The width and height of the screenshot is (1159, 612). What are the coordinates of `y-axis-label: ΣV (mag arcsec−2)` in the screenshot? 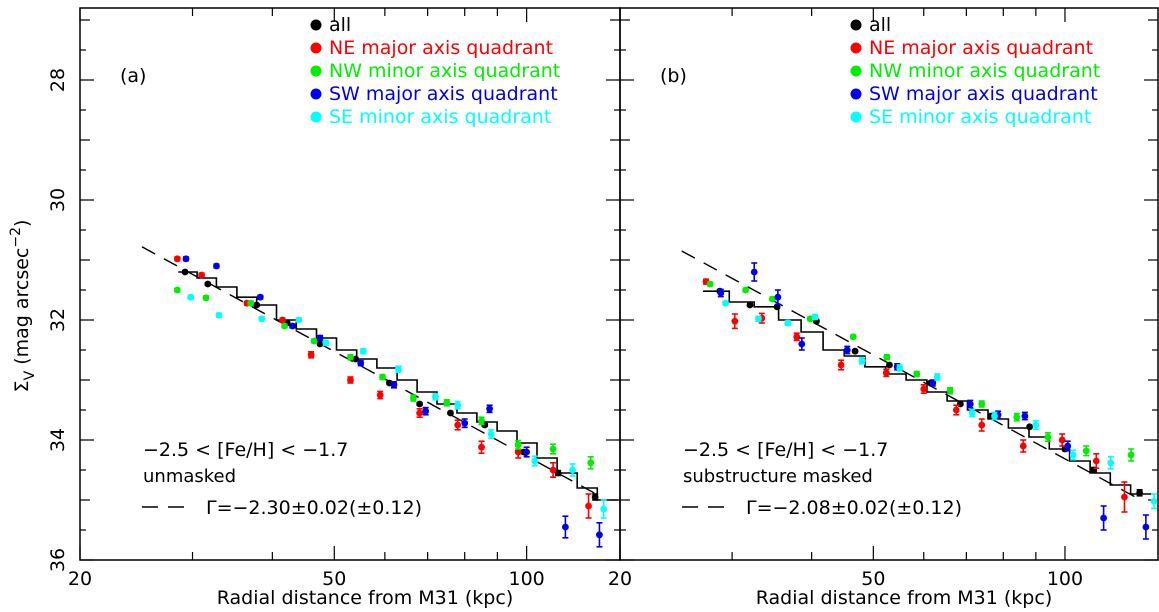 It's located at (23, 306).